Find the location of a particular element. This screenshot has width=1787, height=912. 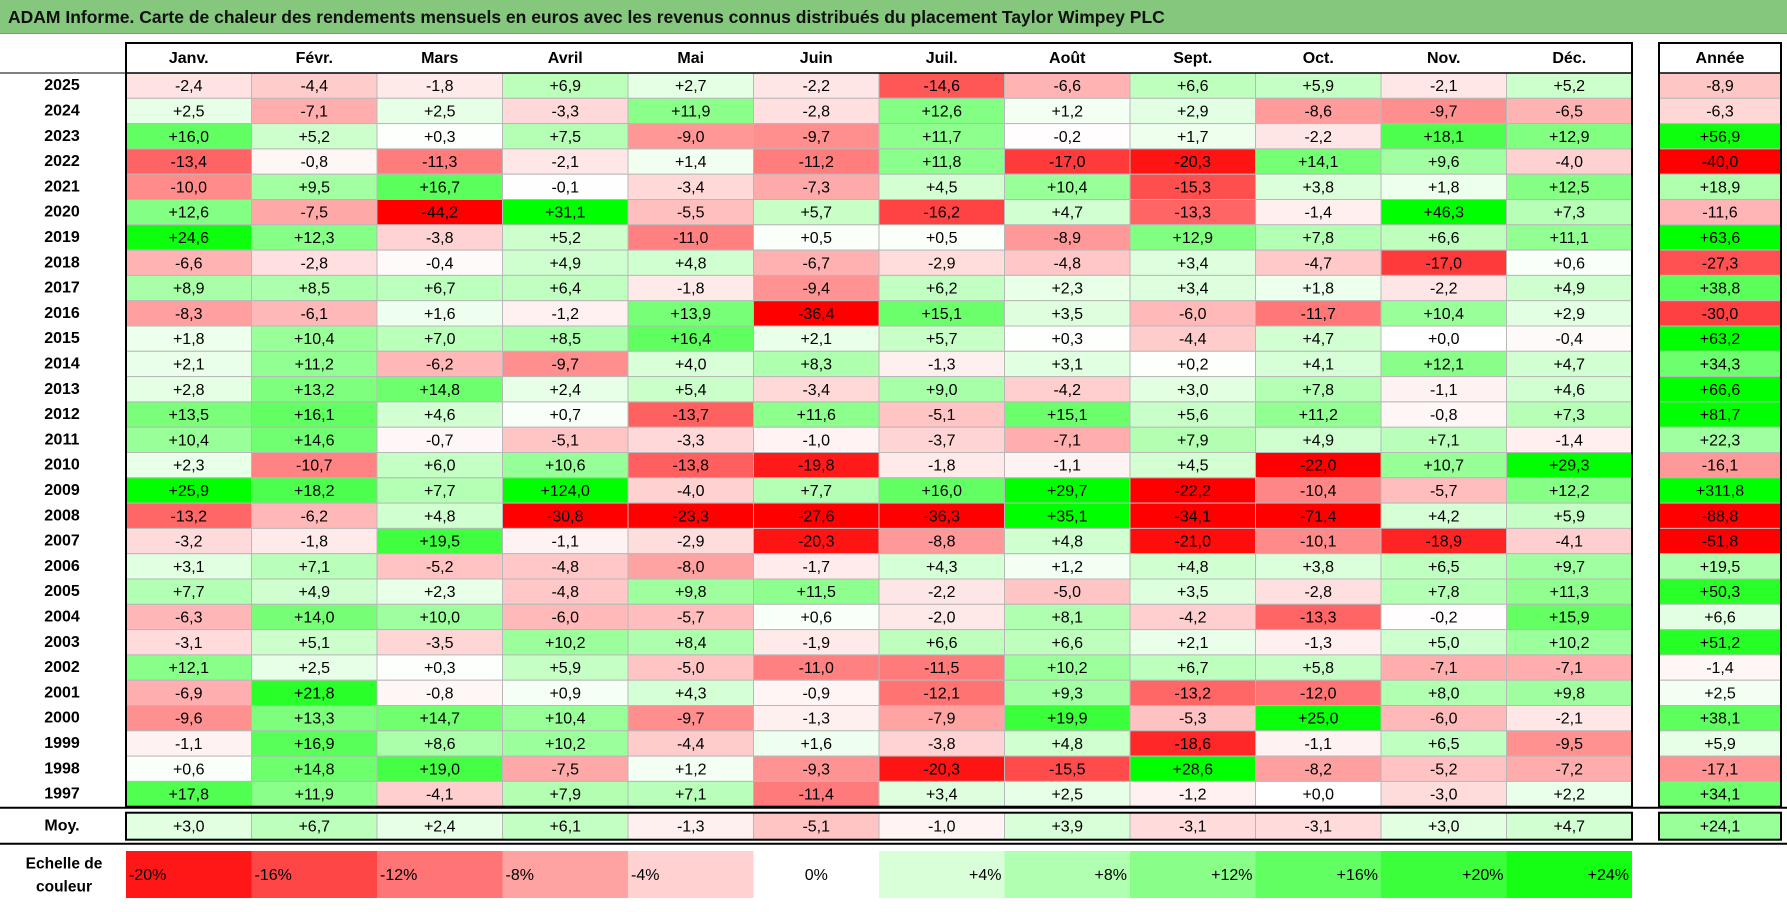

heatmap-cell-label: +7,7 is located at coordinates (440, 491).